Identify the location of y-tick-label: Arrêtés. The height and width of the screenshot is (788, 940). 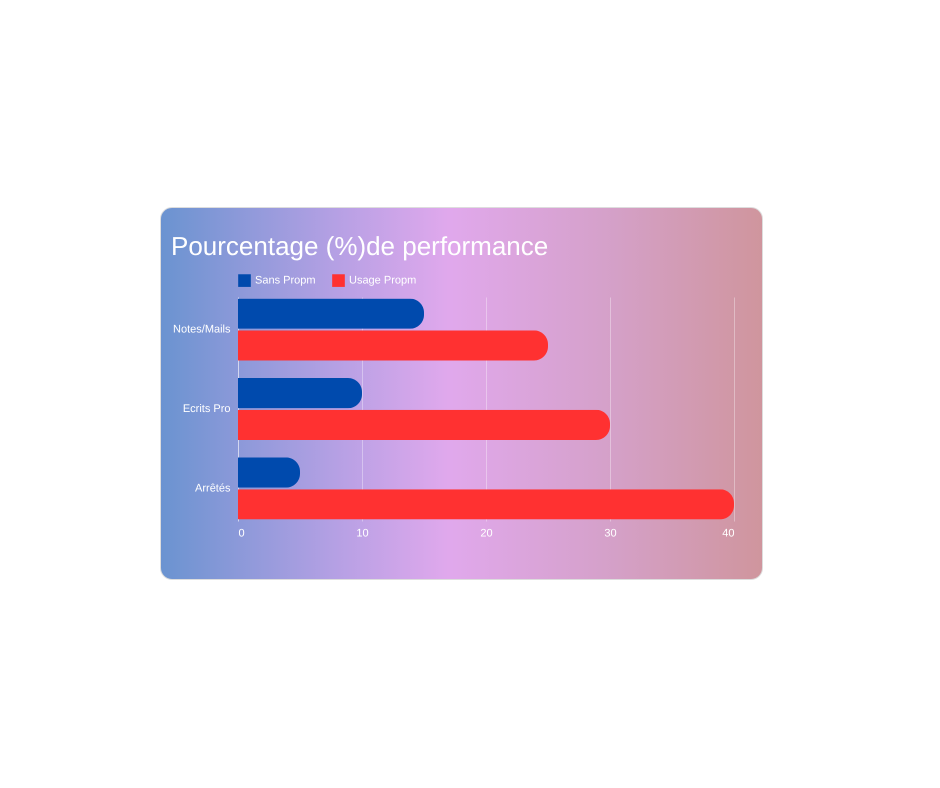
(213, 488).